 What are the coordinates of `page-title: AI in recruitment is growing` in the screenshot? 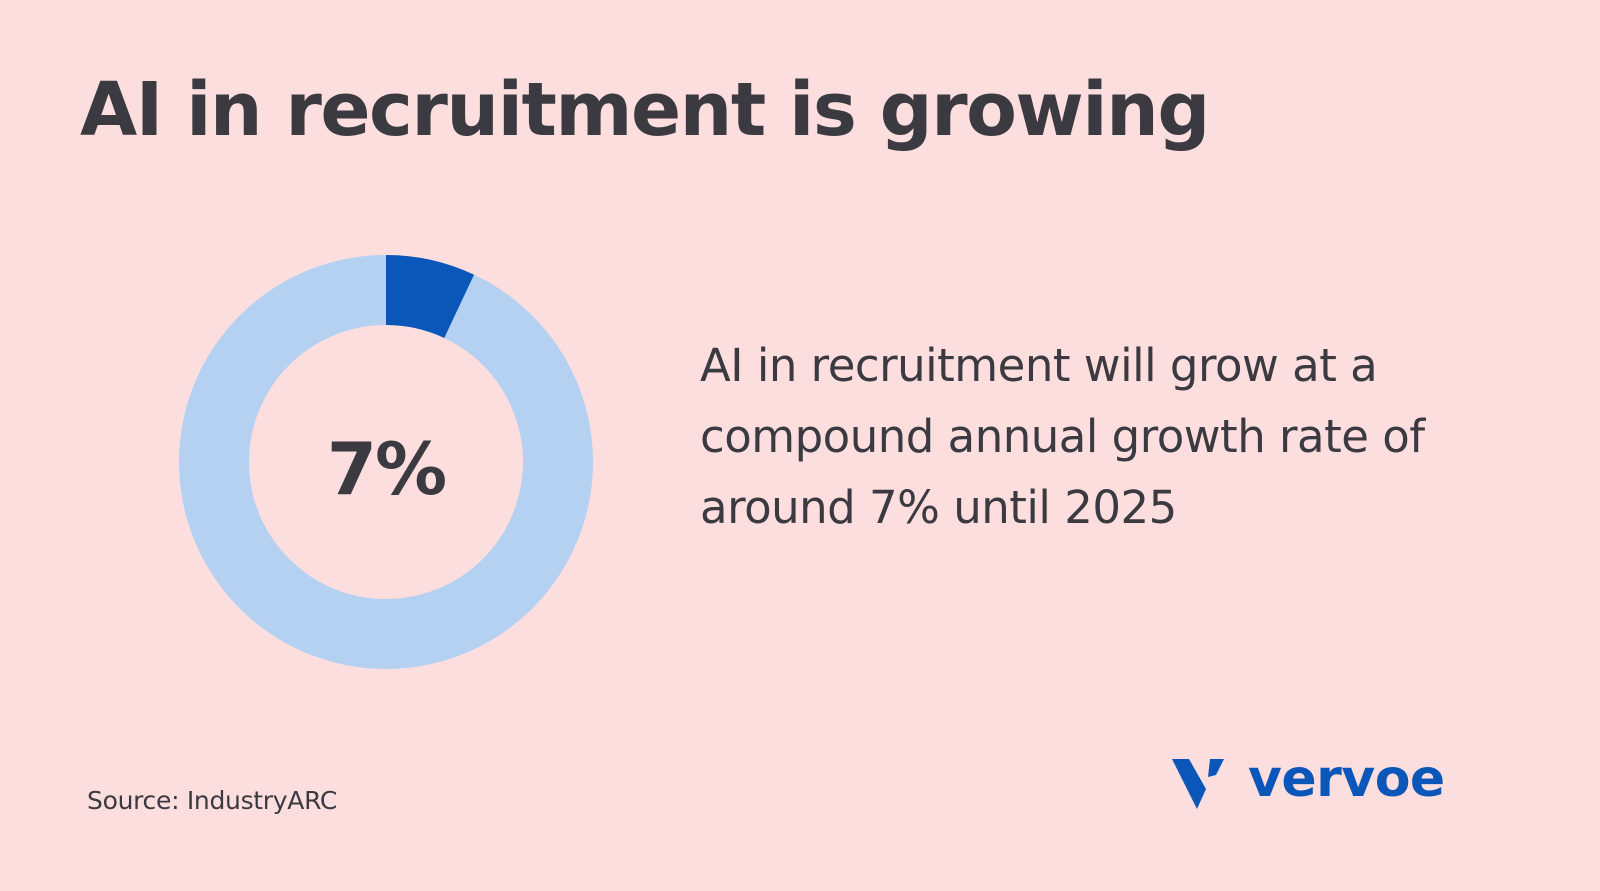 It's located at (645, 110).